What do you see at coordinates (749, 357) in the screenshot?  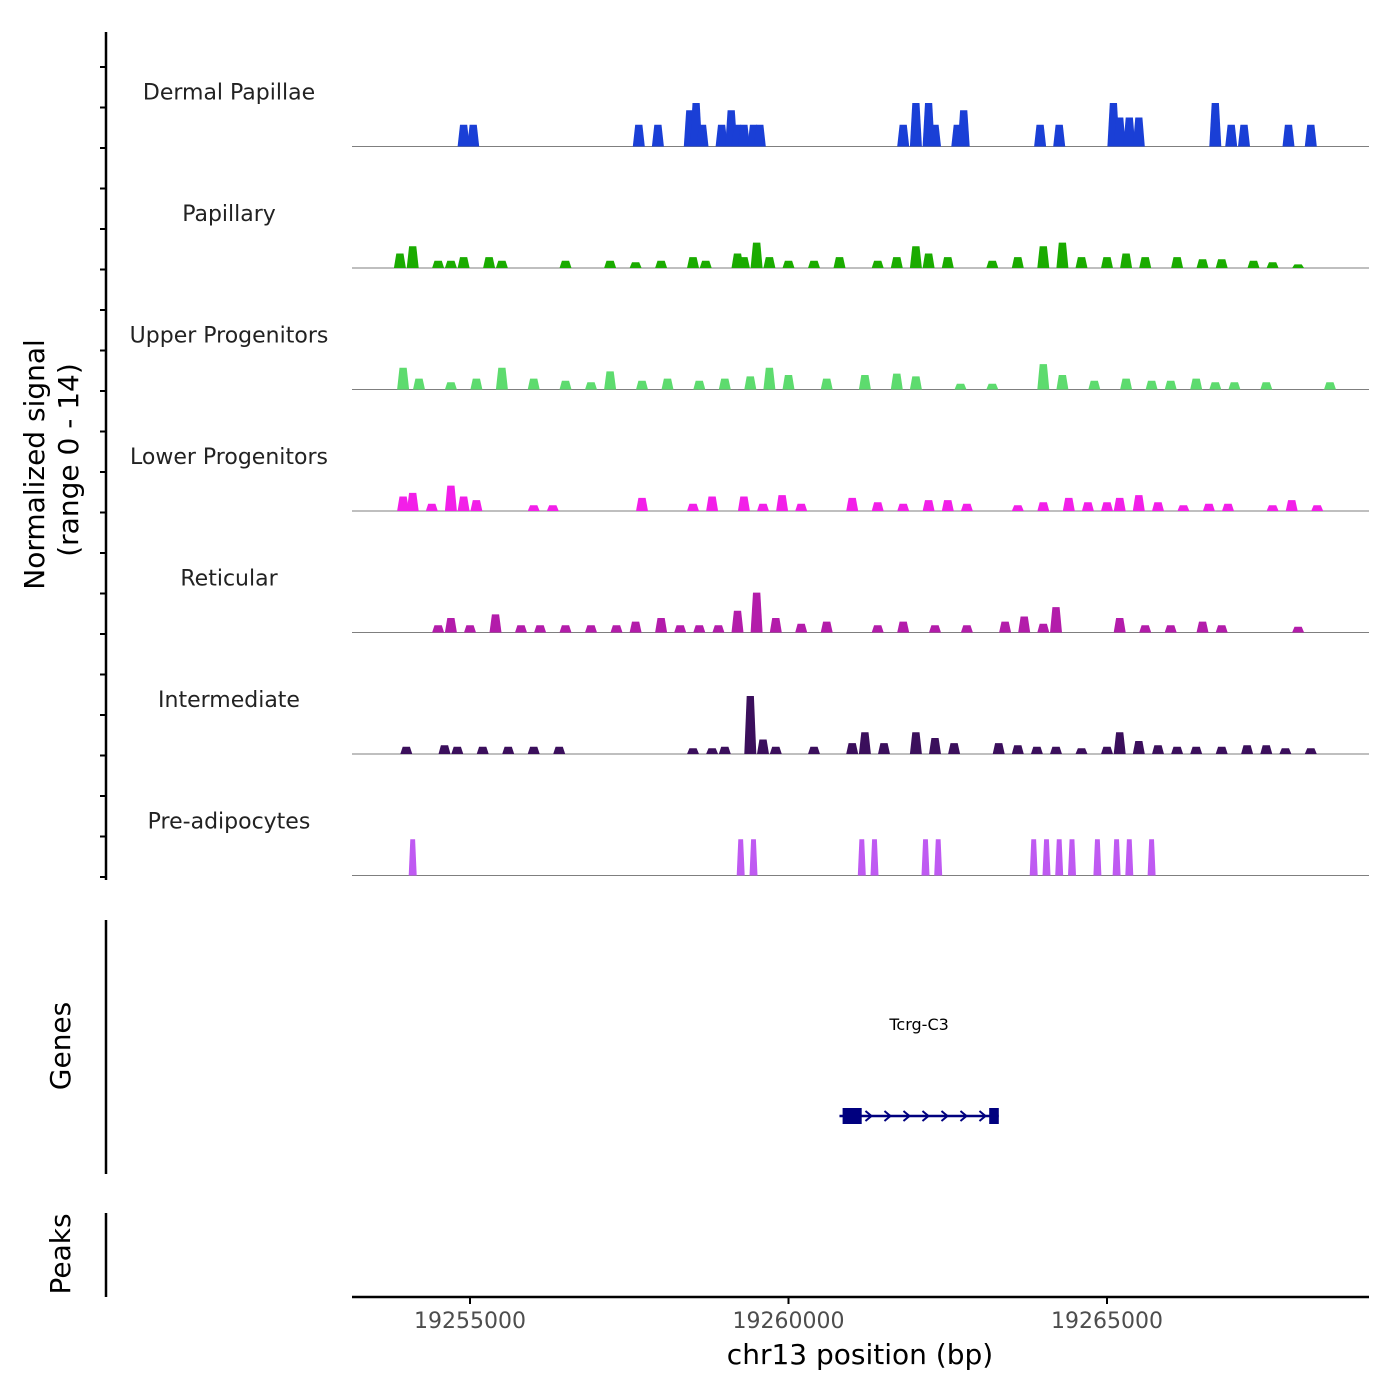 I see `track-upper-progenitors: Upper Progenitors` at bounding box center [749, 357].